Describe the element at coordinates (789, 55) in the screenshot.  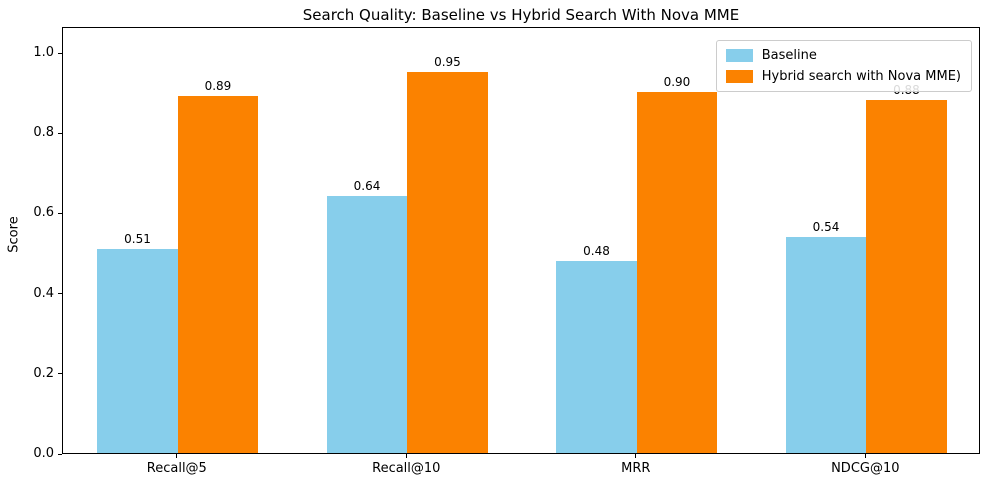
I see `legend-label-baseline: Baseline` at that location.